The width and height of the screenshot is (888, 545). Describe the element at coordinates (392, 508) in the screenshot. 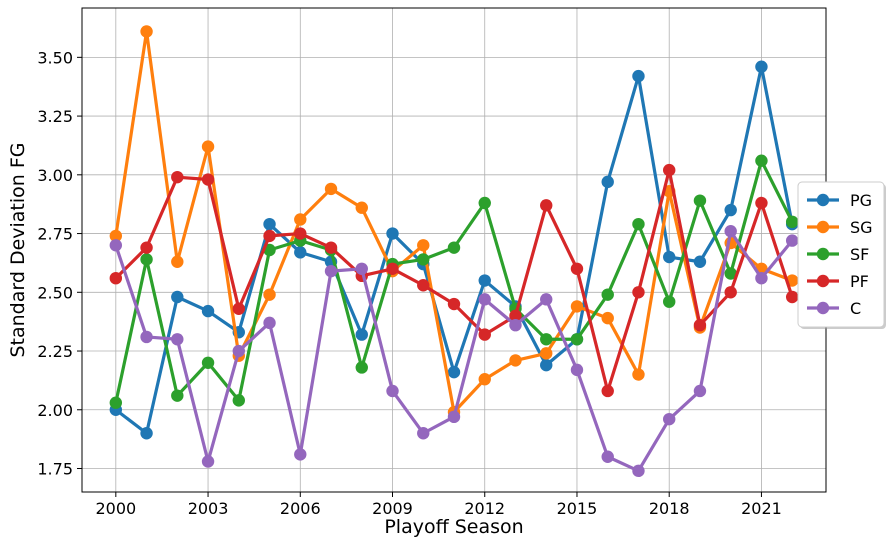

I see `x-tick-label: 2009` at that location.